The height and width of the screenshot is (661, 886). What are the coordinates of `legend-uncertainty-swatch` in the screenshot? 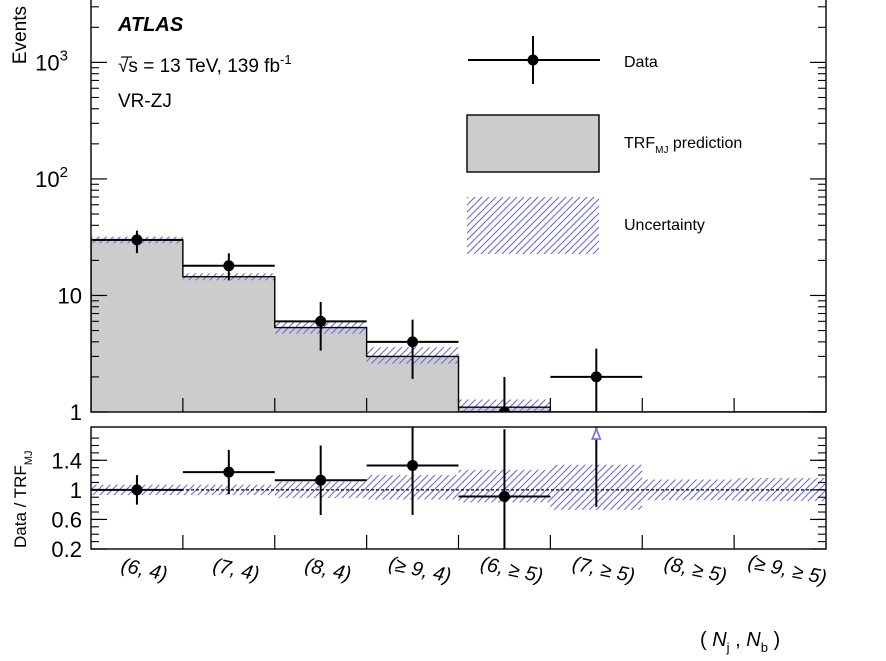 It's located at (533, 225).